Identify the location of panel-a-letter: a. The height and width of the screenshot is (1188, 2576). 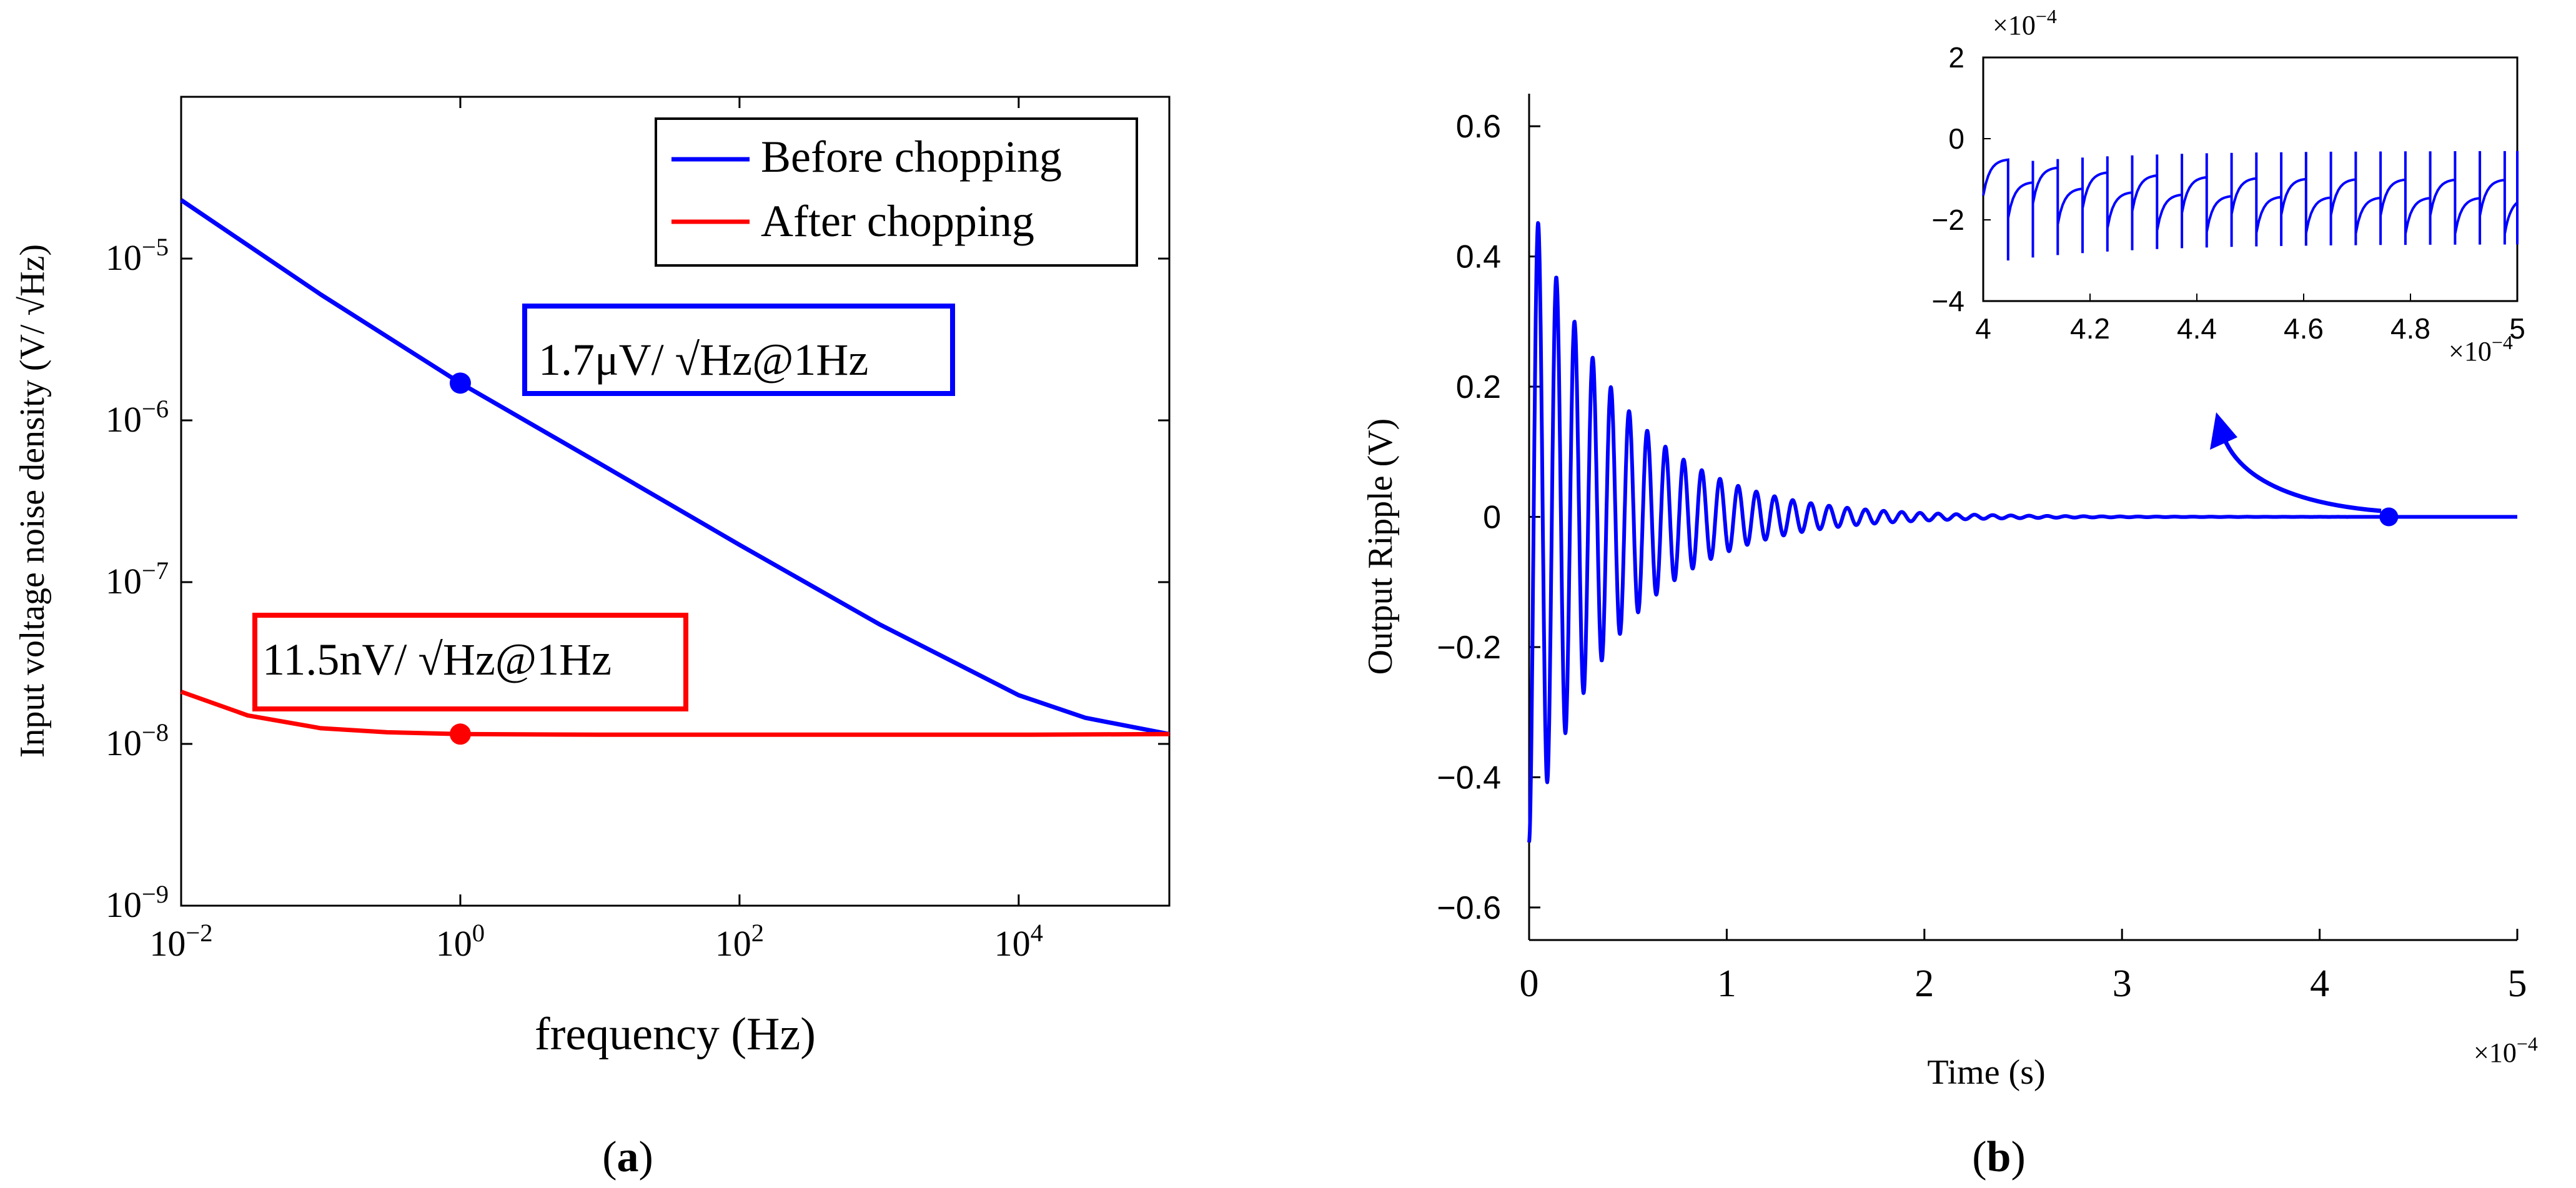
(628, 1157).